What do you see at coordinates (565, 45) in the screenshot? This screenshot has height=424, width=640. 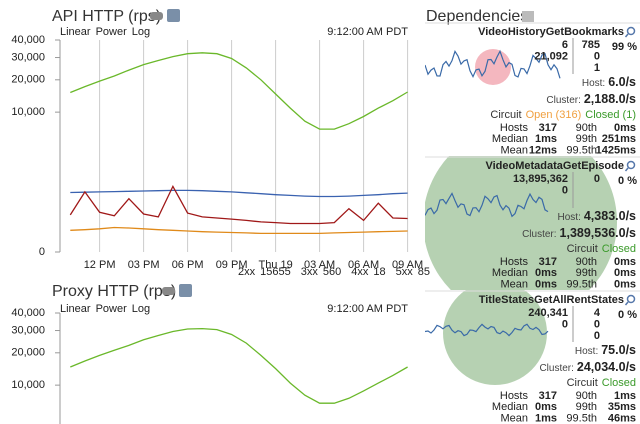 I see `count: 6` at bounding box center [565, 45].